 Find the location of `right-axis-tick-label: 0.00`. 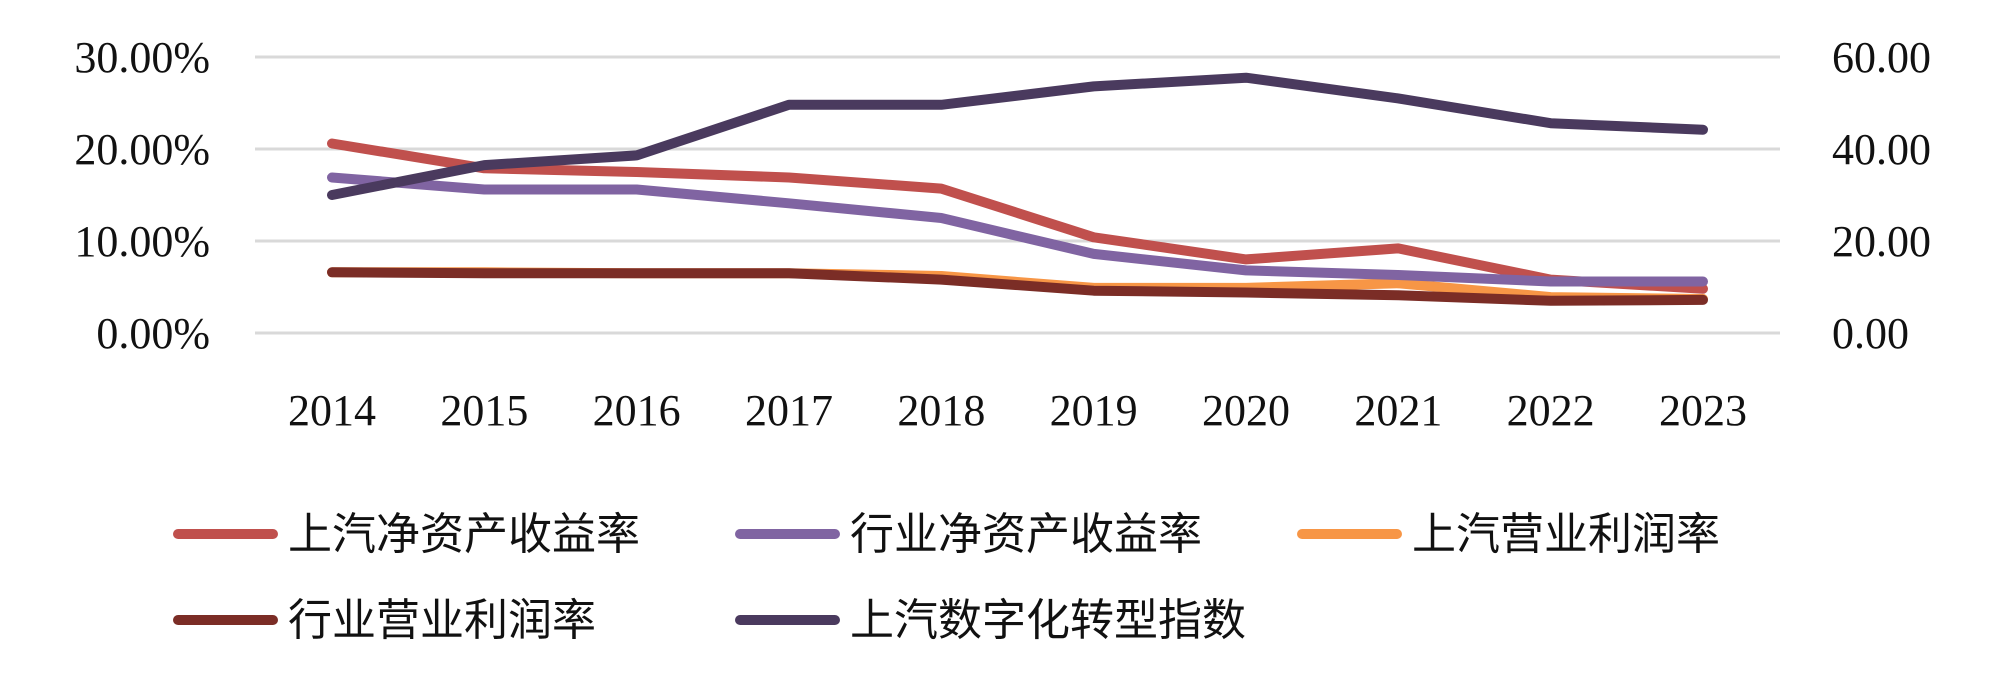

right-axis-tick-label: 0.00 is located at coordinates (1870, 333).